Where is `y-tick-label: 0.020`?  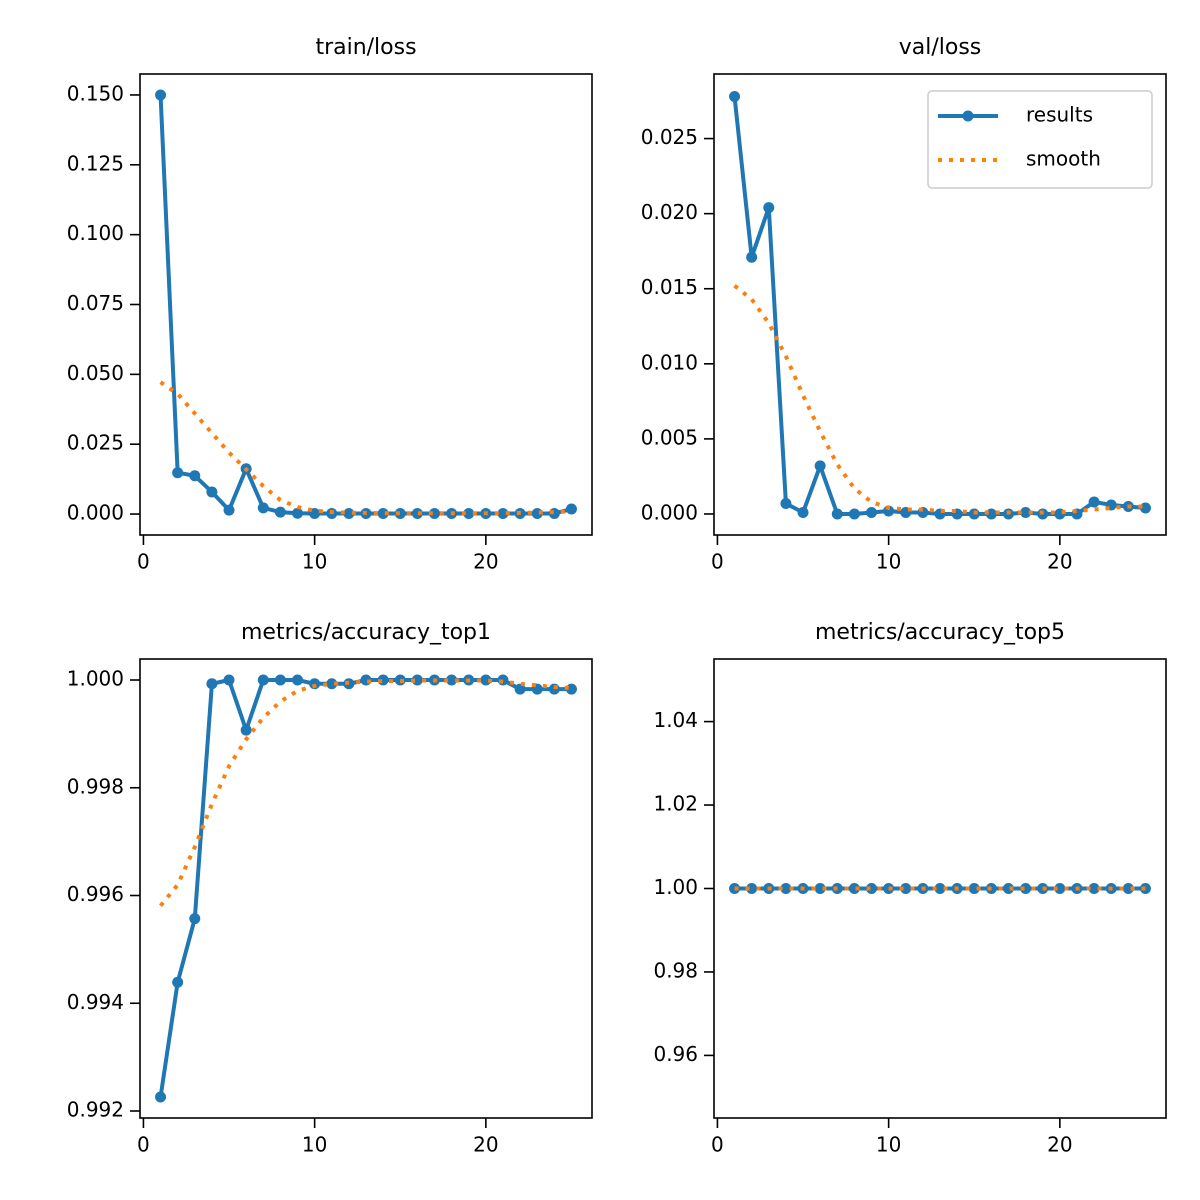 y-tick-label: 0.020 is located at coordinates (669, 212).